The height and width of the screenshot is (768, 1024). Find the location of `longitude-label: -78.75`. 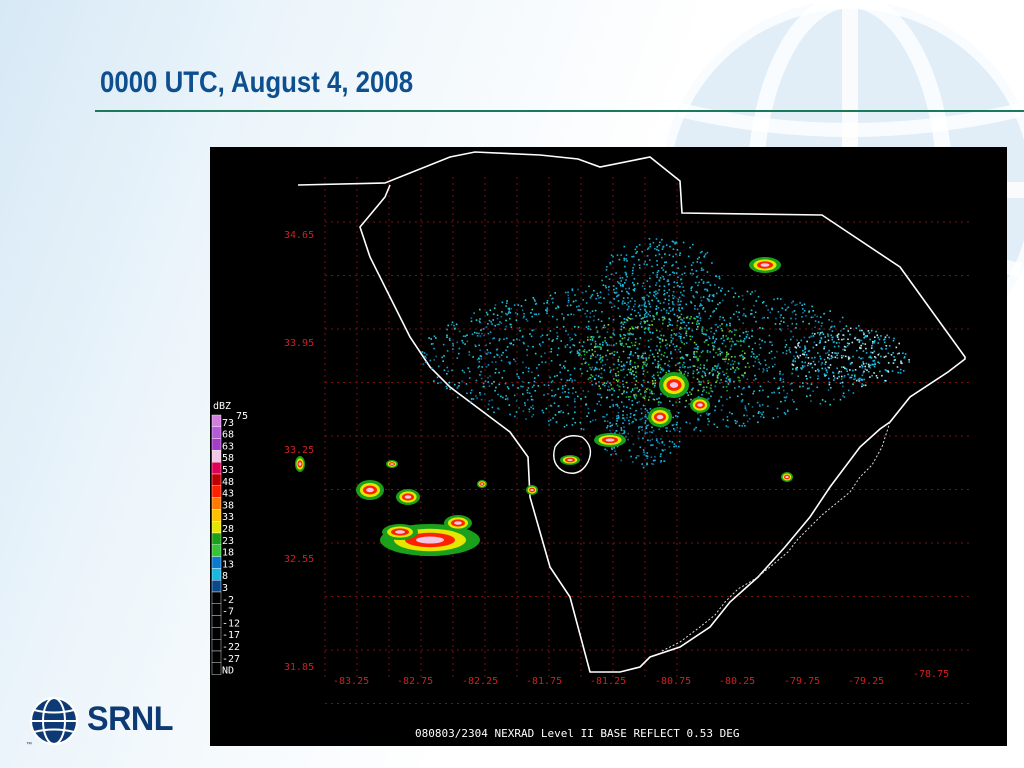

longitude-label: -78.75 is located at coordinates (931, 674).